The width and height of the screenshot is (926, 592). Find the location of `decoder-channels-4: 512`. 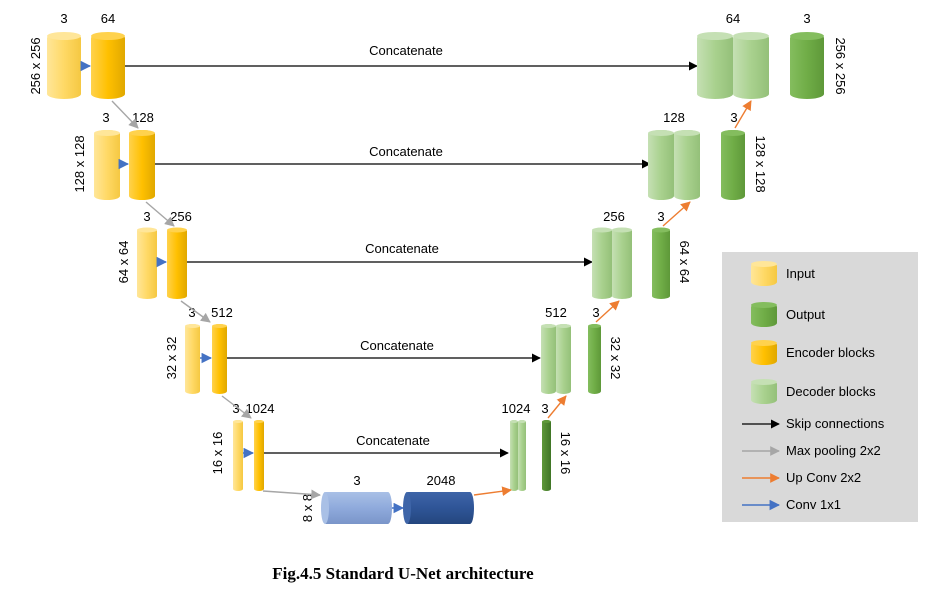

decoder-channels-4: 512 is located at coordinates (556, 312).